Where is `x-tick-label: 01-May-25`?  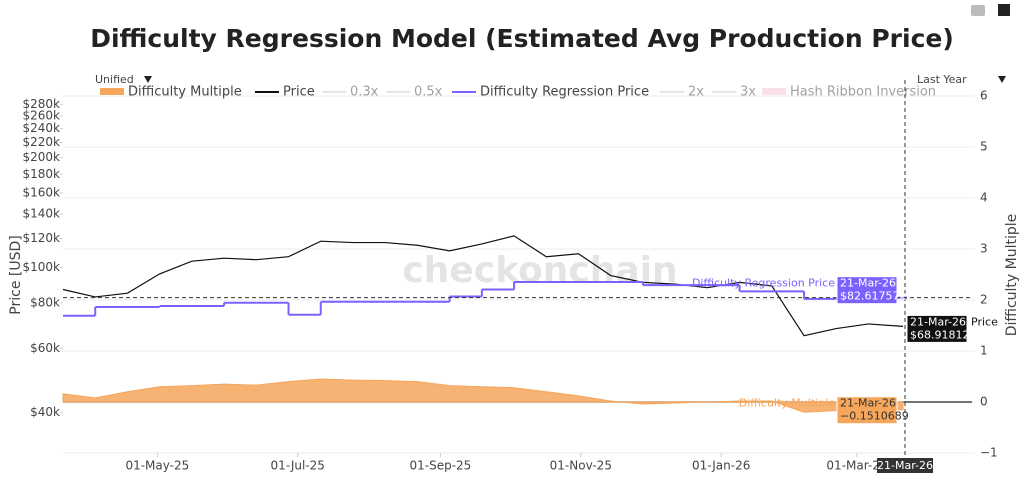
x-tick-label: 01-May-25 is located at coordinates (157, 466).